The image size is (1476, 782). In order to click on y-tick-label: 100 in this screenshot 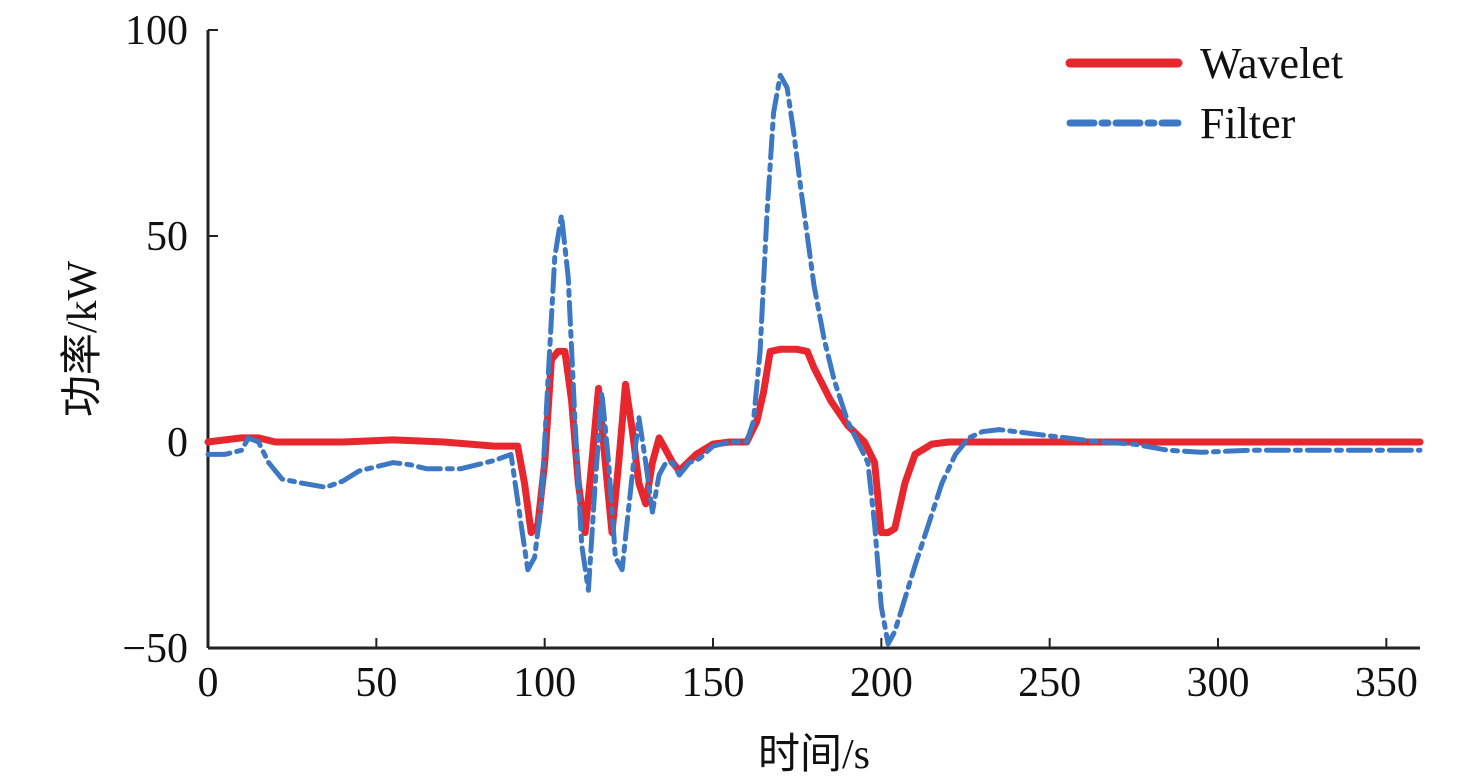, I will do `click(156, 31)`.